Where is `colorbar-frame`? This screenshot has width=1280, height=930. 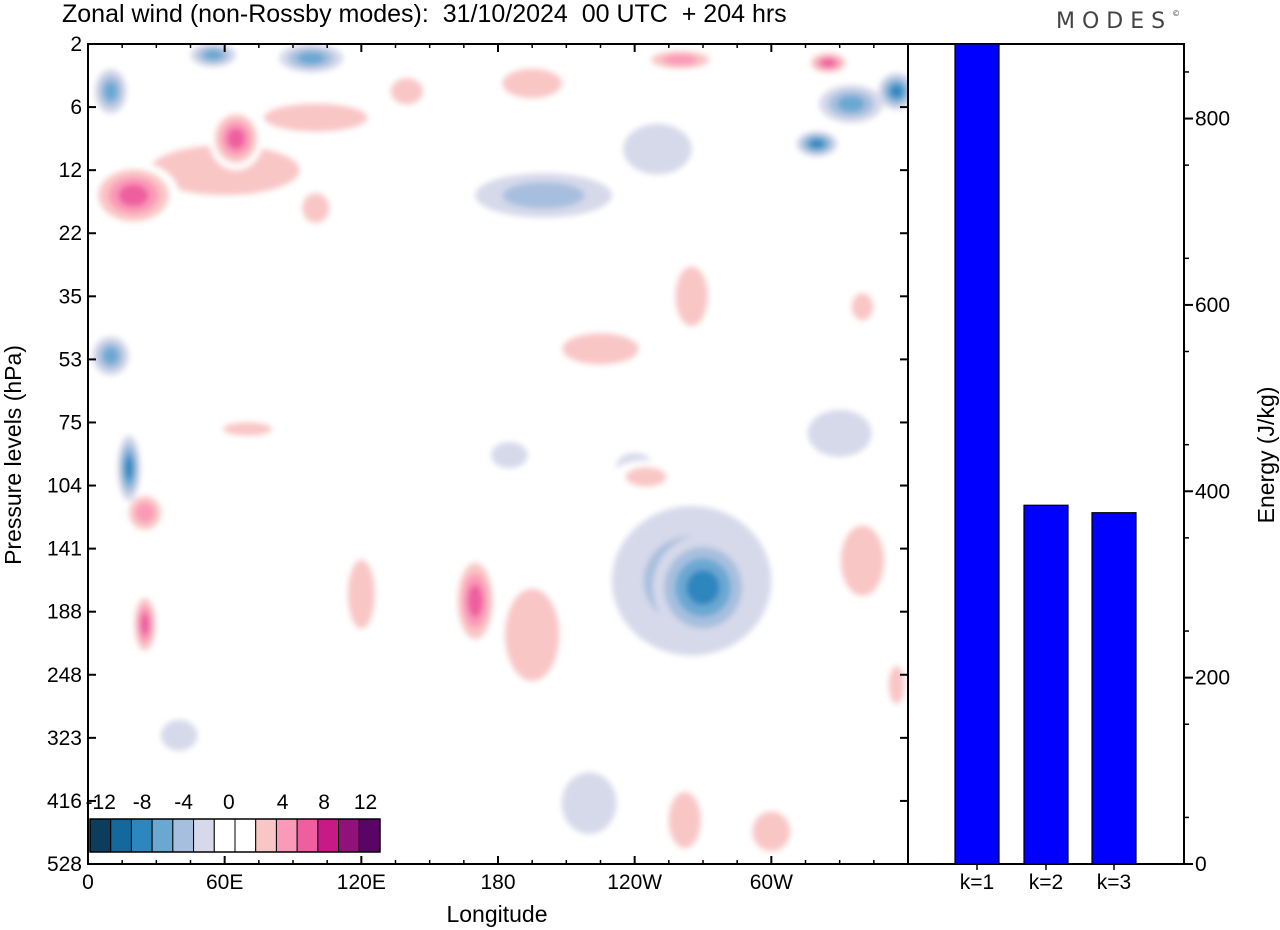
colorbar-frame is located at coordinates (235, 835).